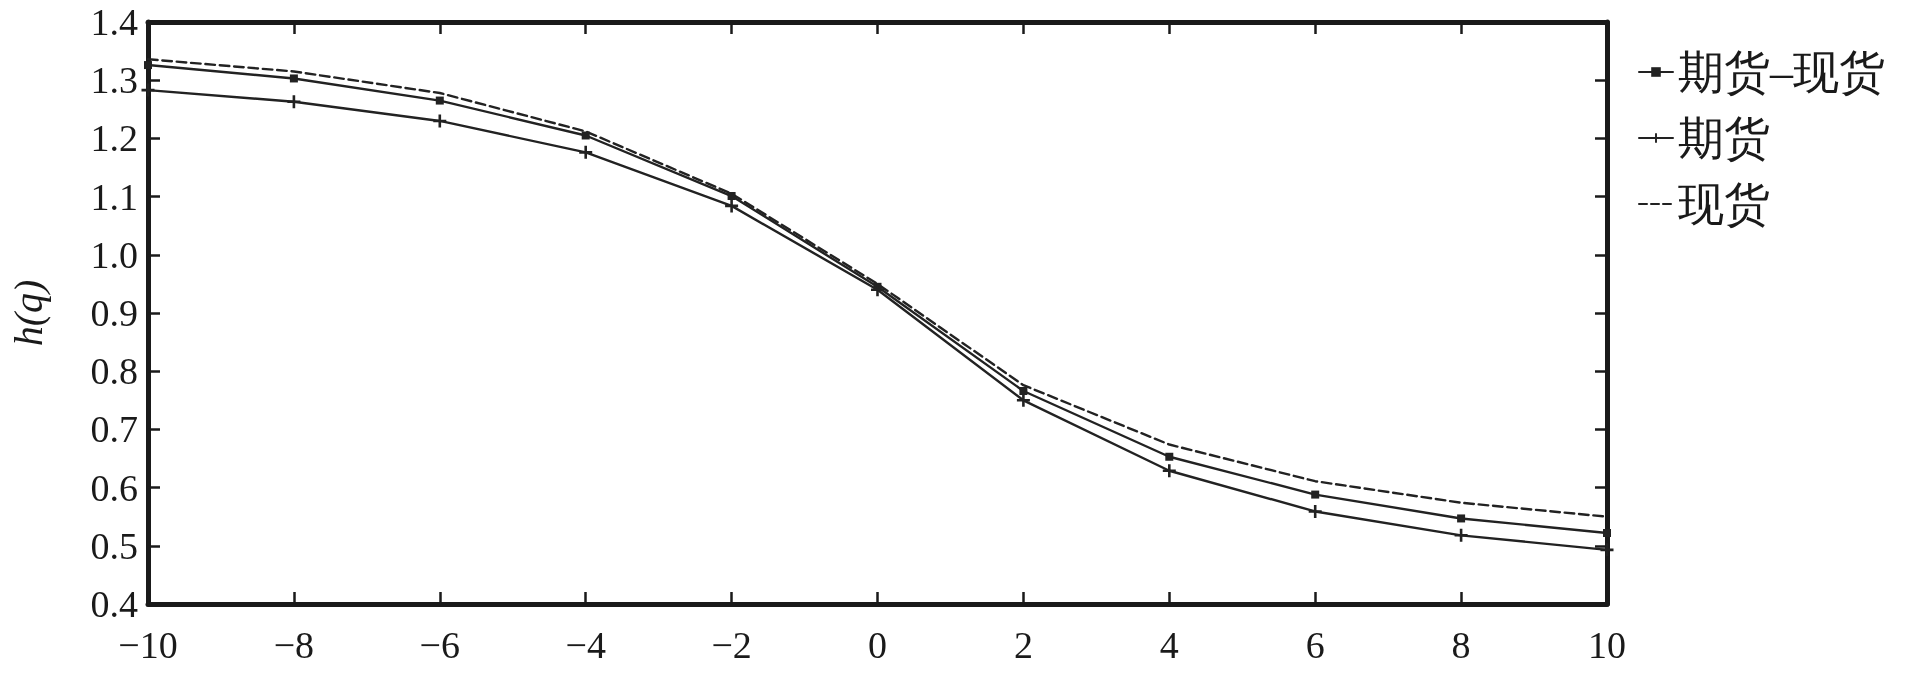 Image resolution: width=1908 pixels, height=683 pixels. Describe the element at coordinates (114, 487) in the screenshot. I see `y-tick-label: 0.6` at that location.